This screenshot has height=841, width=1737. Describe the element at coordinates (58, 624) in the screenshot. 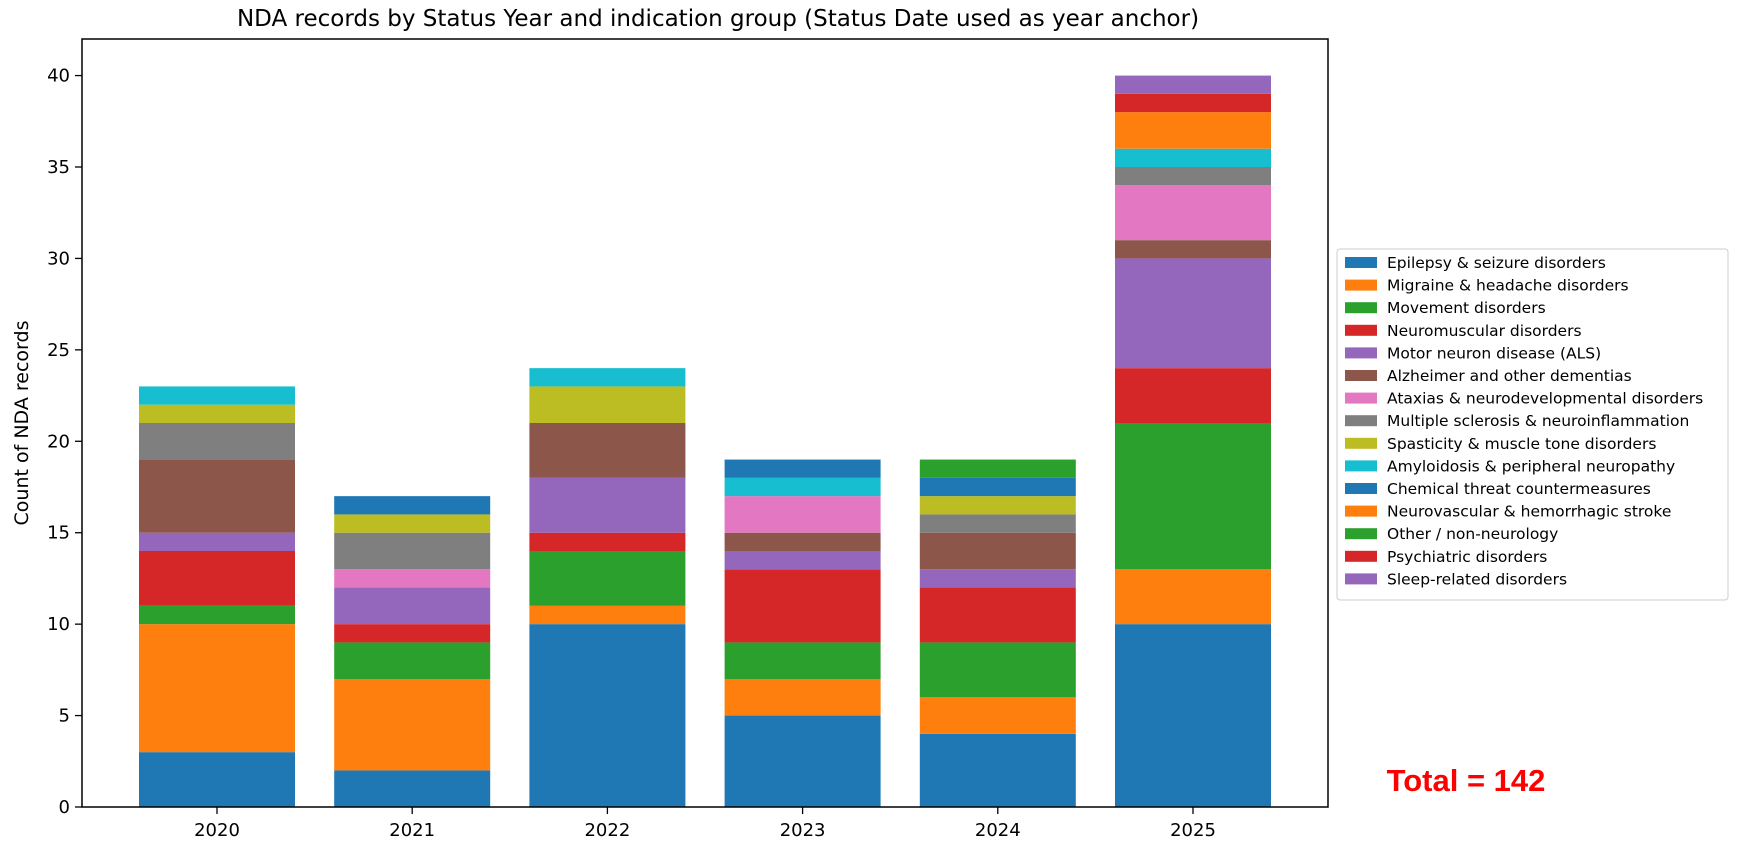

I see `y-tick-label: 10` at that location.